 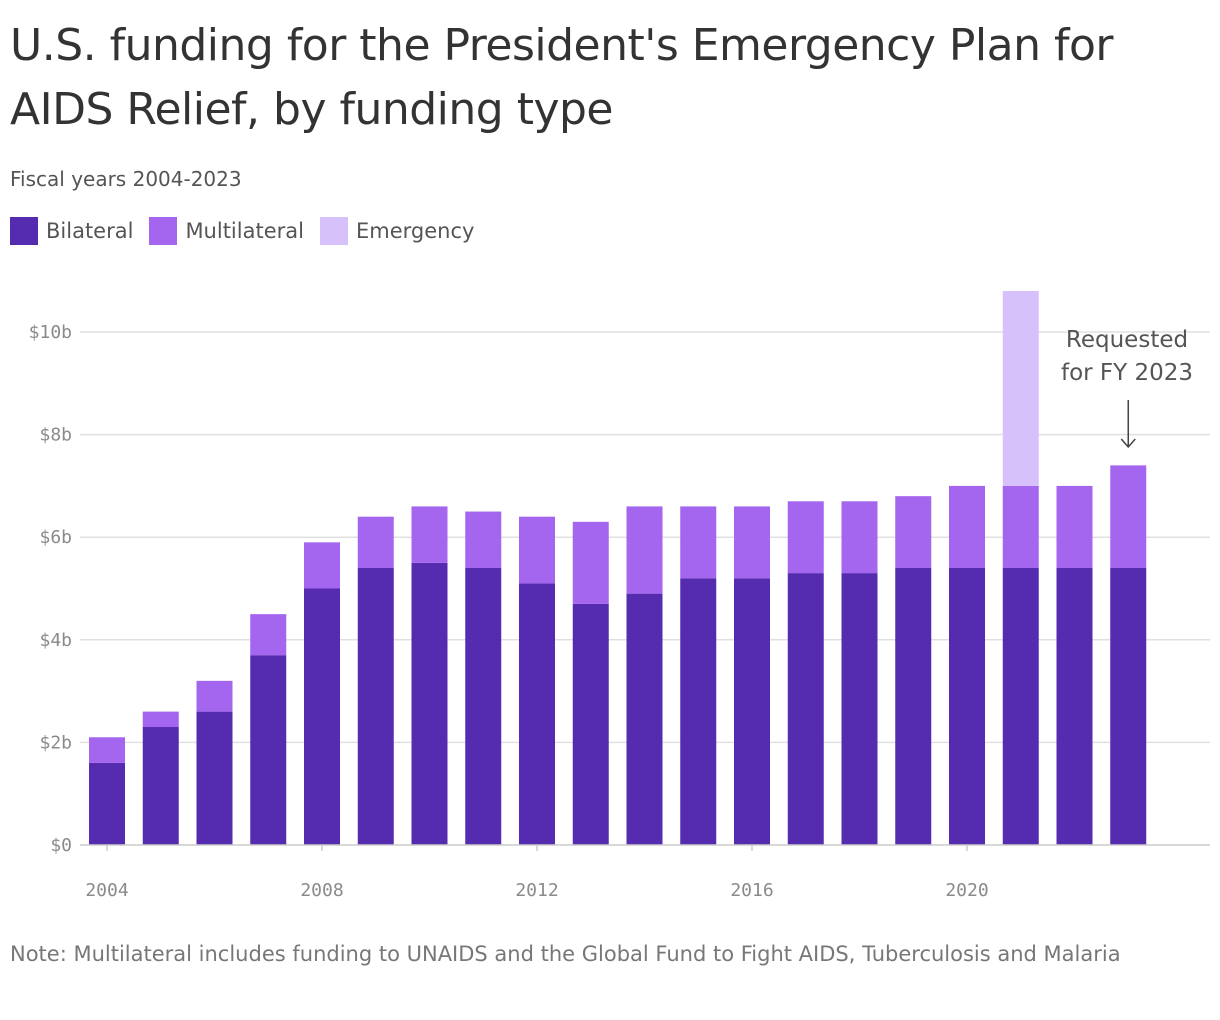 What do you see at coordinates (321, 890) in the screenshot?
I see `x-tick-label: 2008` at bounding box center [321, 890].